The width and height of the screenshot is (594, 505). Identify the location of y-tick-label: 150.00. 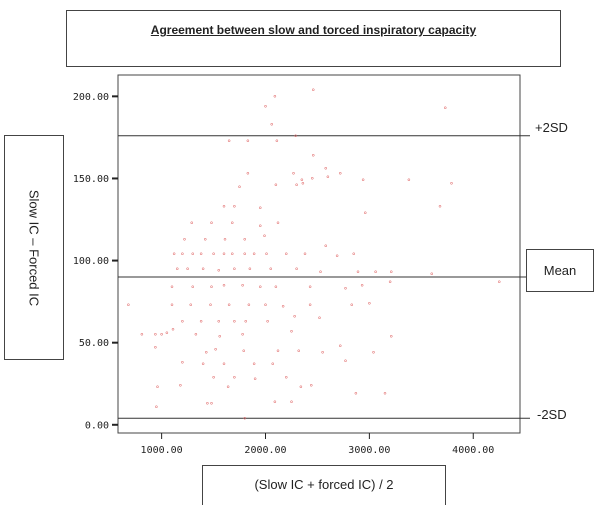
(91, 179).